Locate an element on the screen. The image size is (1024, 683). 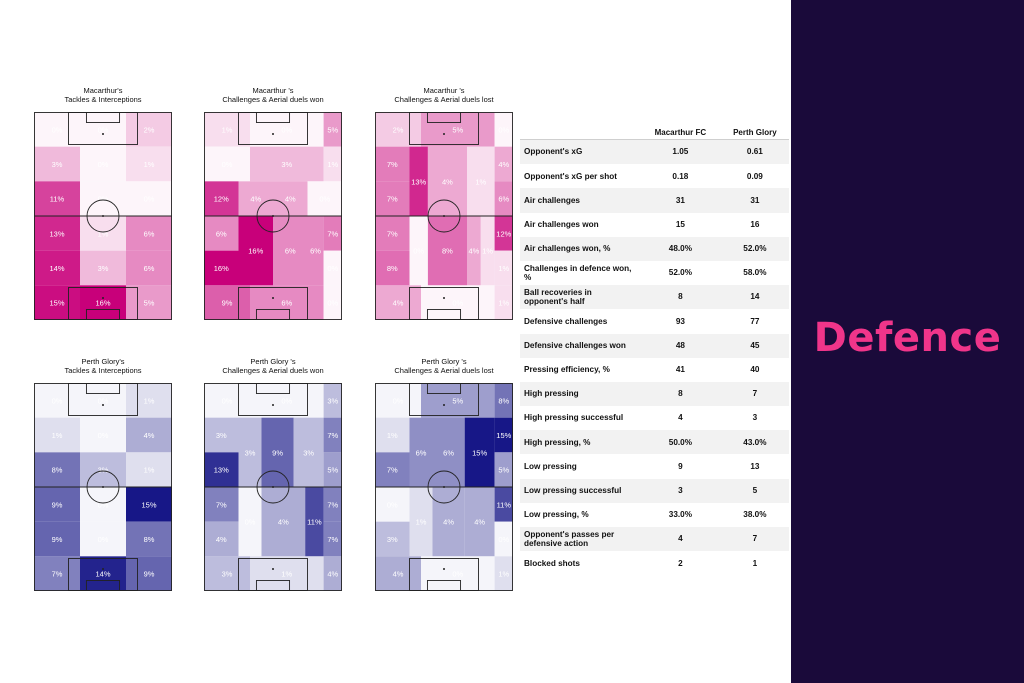
macarthur-value: 48.0% is located at coordinates (680, 248).